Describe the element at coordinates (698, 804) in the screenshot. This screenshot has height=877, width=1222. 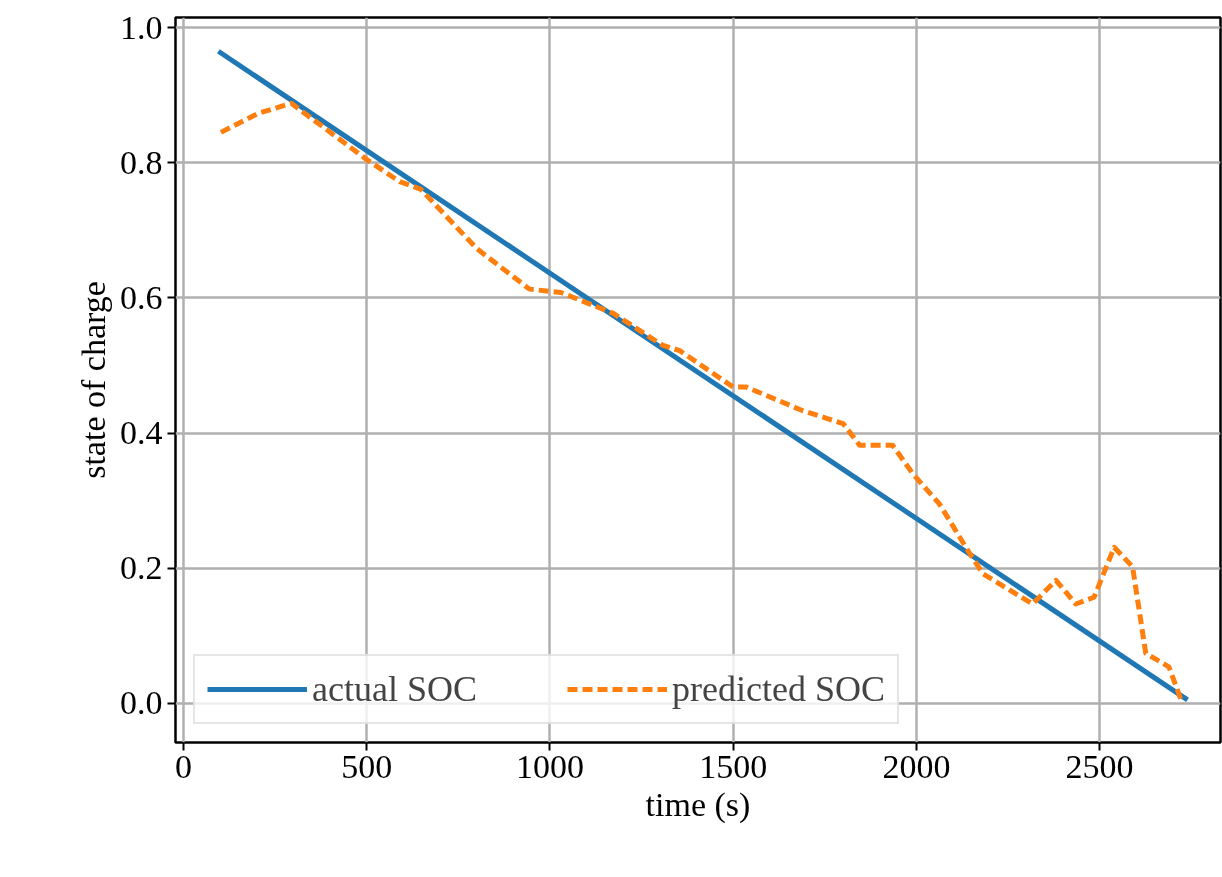
I see `x-axis-title: time (s)` at that location.